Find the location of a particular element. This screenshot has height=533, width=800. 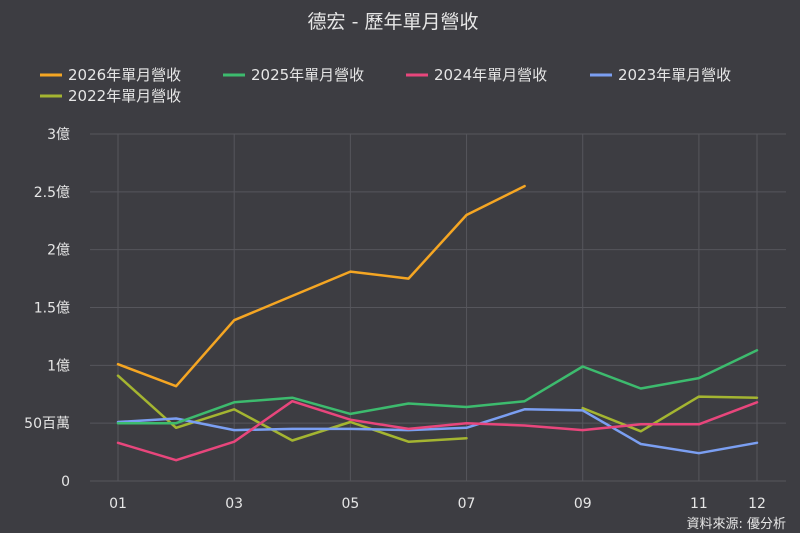

x-tick-label: 01 is located at coordinates (118, 504).